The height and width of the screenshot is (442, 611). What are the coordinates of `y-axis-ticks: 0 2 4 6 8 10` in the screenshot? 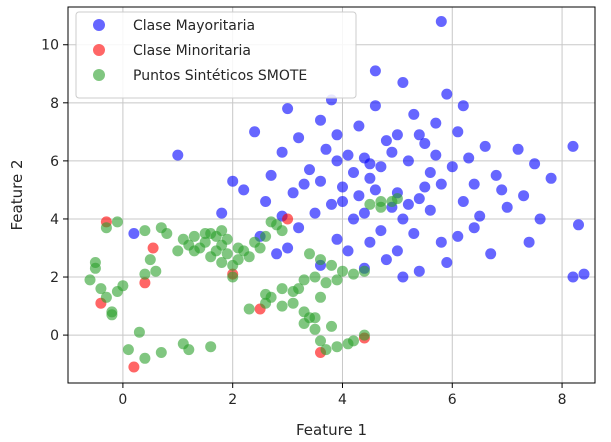 It's located at (54, 191).